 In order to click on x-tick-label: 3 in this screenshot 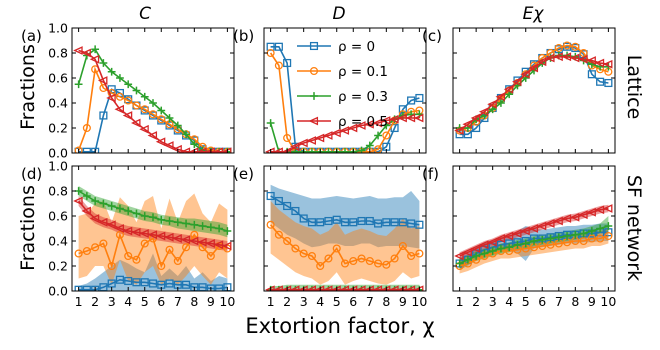, I will do `click(304, 301)`.